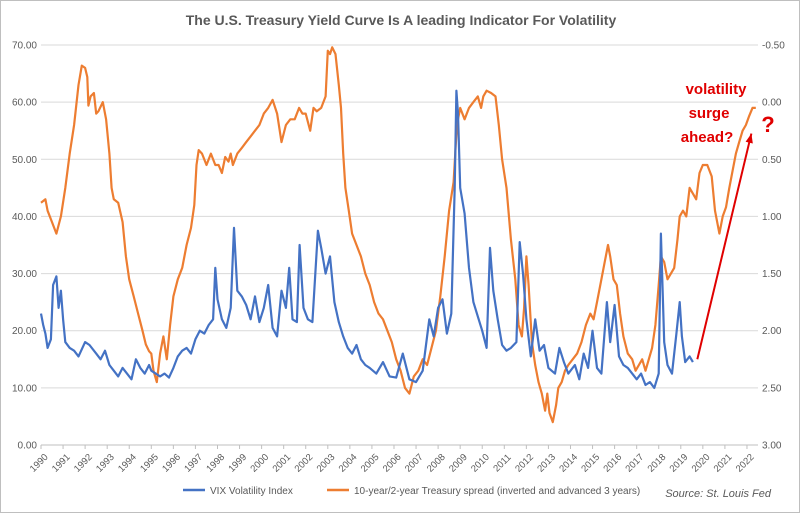  I want to click on arrow-head, so click(749, 138).